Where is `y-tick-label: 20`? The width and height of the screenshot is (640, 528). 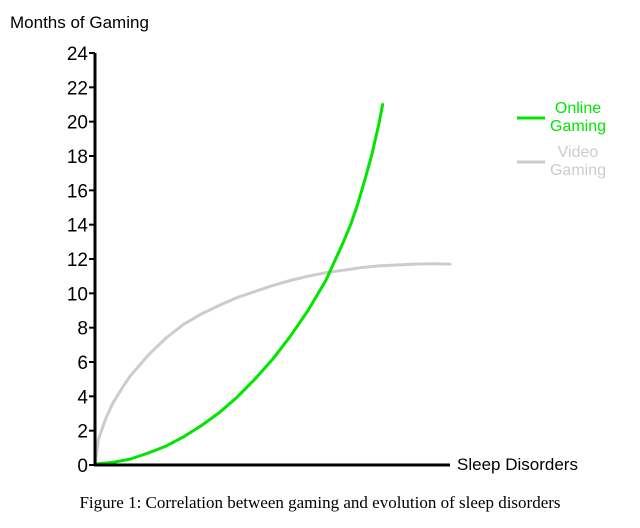
y-tick-label: 20 is located at coordinates (77, 123).